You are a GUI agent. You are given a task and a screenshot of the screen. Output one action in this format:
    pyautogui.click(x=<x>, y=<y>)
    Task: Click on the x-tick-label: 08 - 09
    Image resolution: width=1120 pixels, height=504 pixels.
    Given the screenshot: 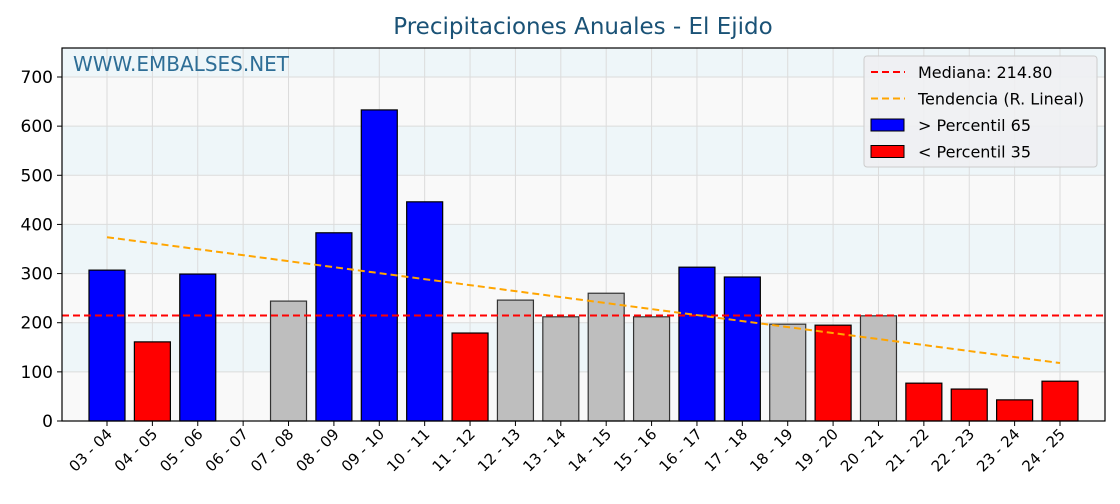 What is the action you would take?
    pyautogui.click(x=317, y=450)
    